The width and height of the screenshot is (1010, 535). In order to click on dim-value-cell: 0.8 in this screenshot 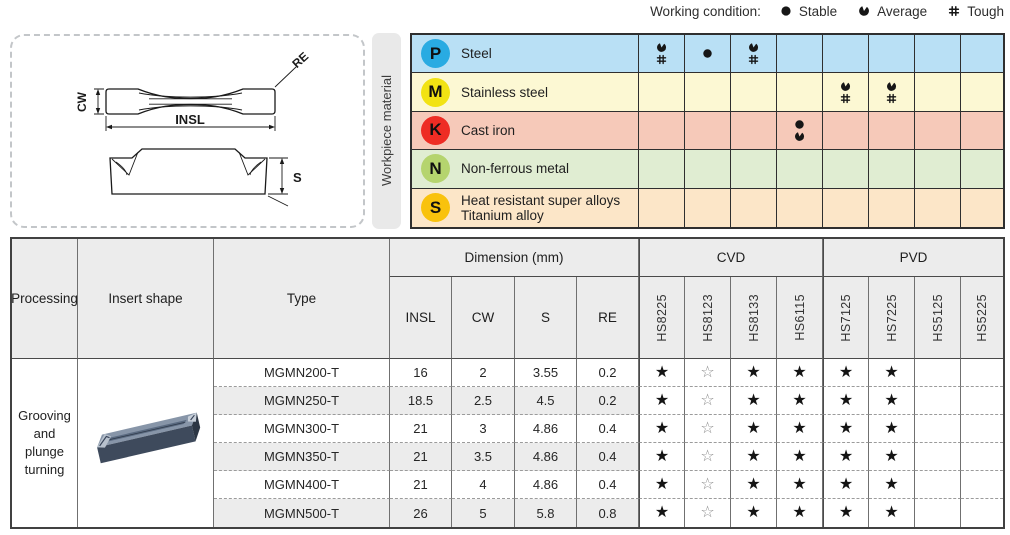, I will do `click(608, 513)`.